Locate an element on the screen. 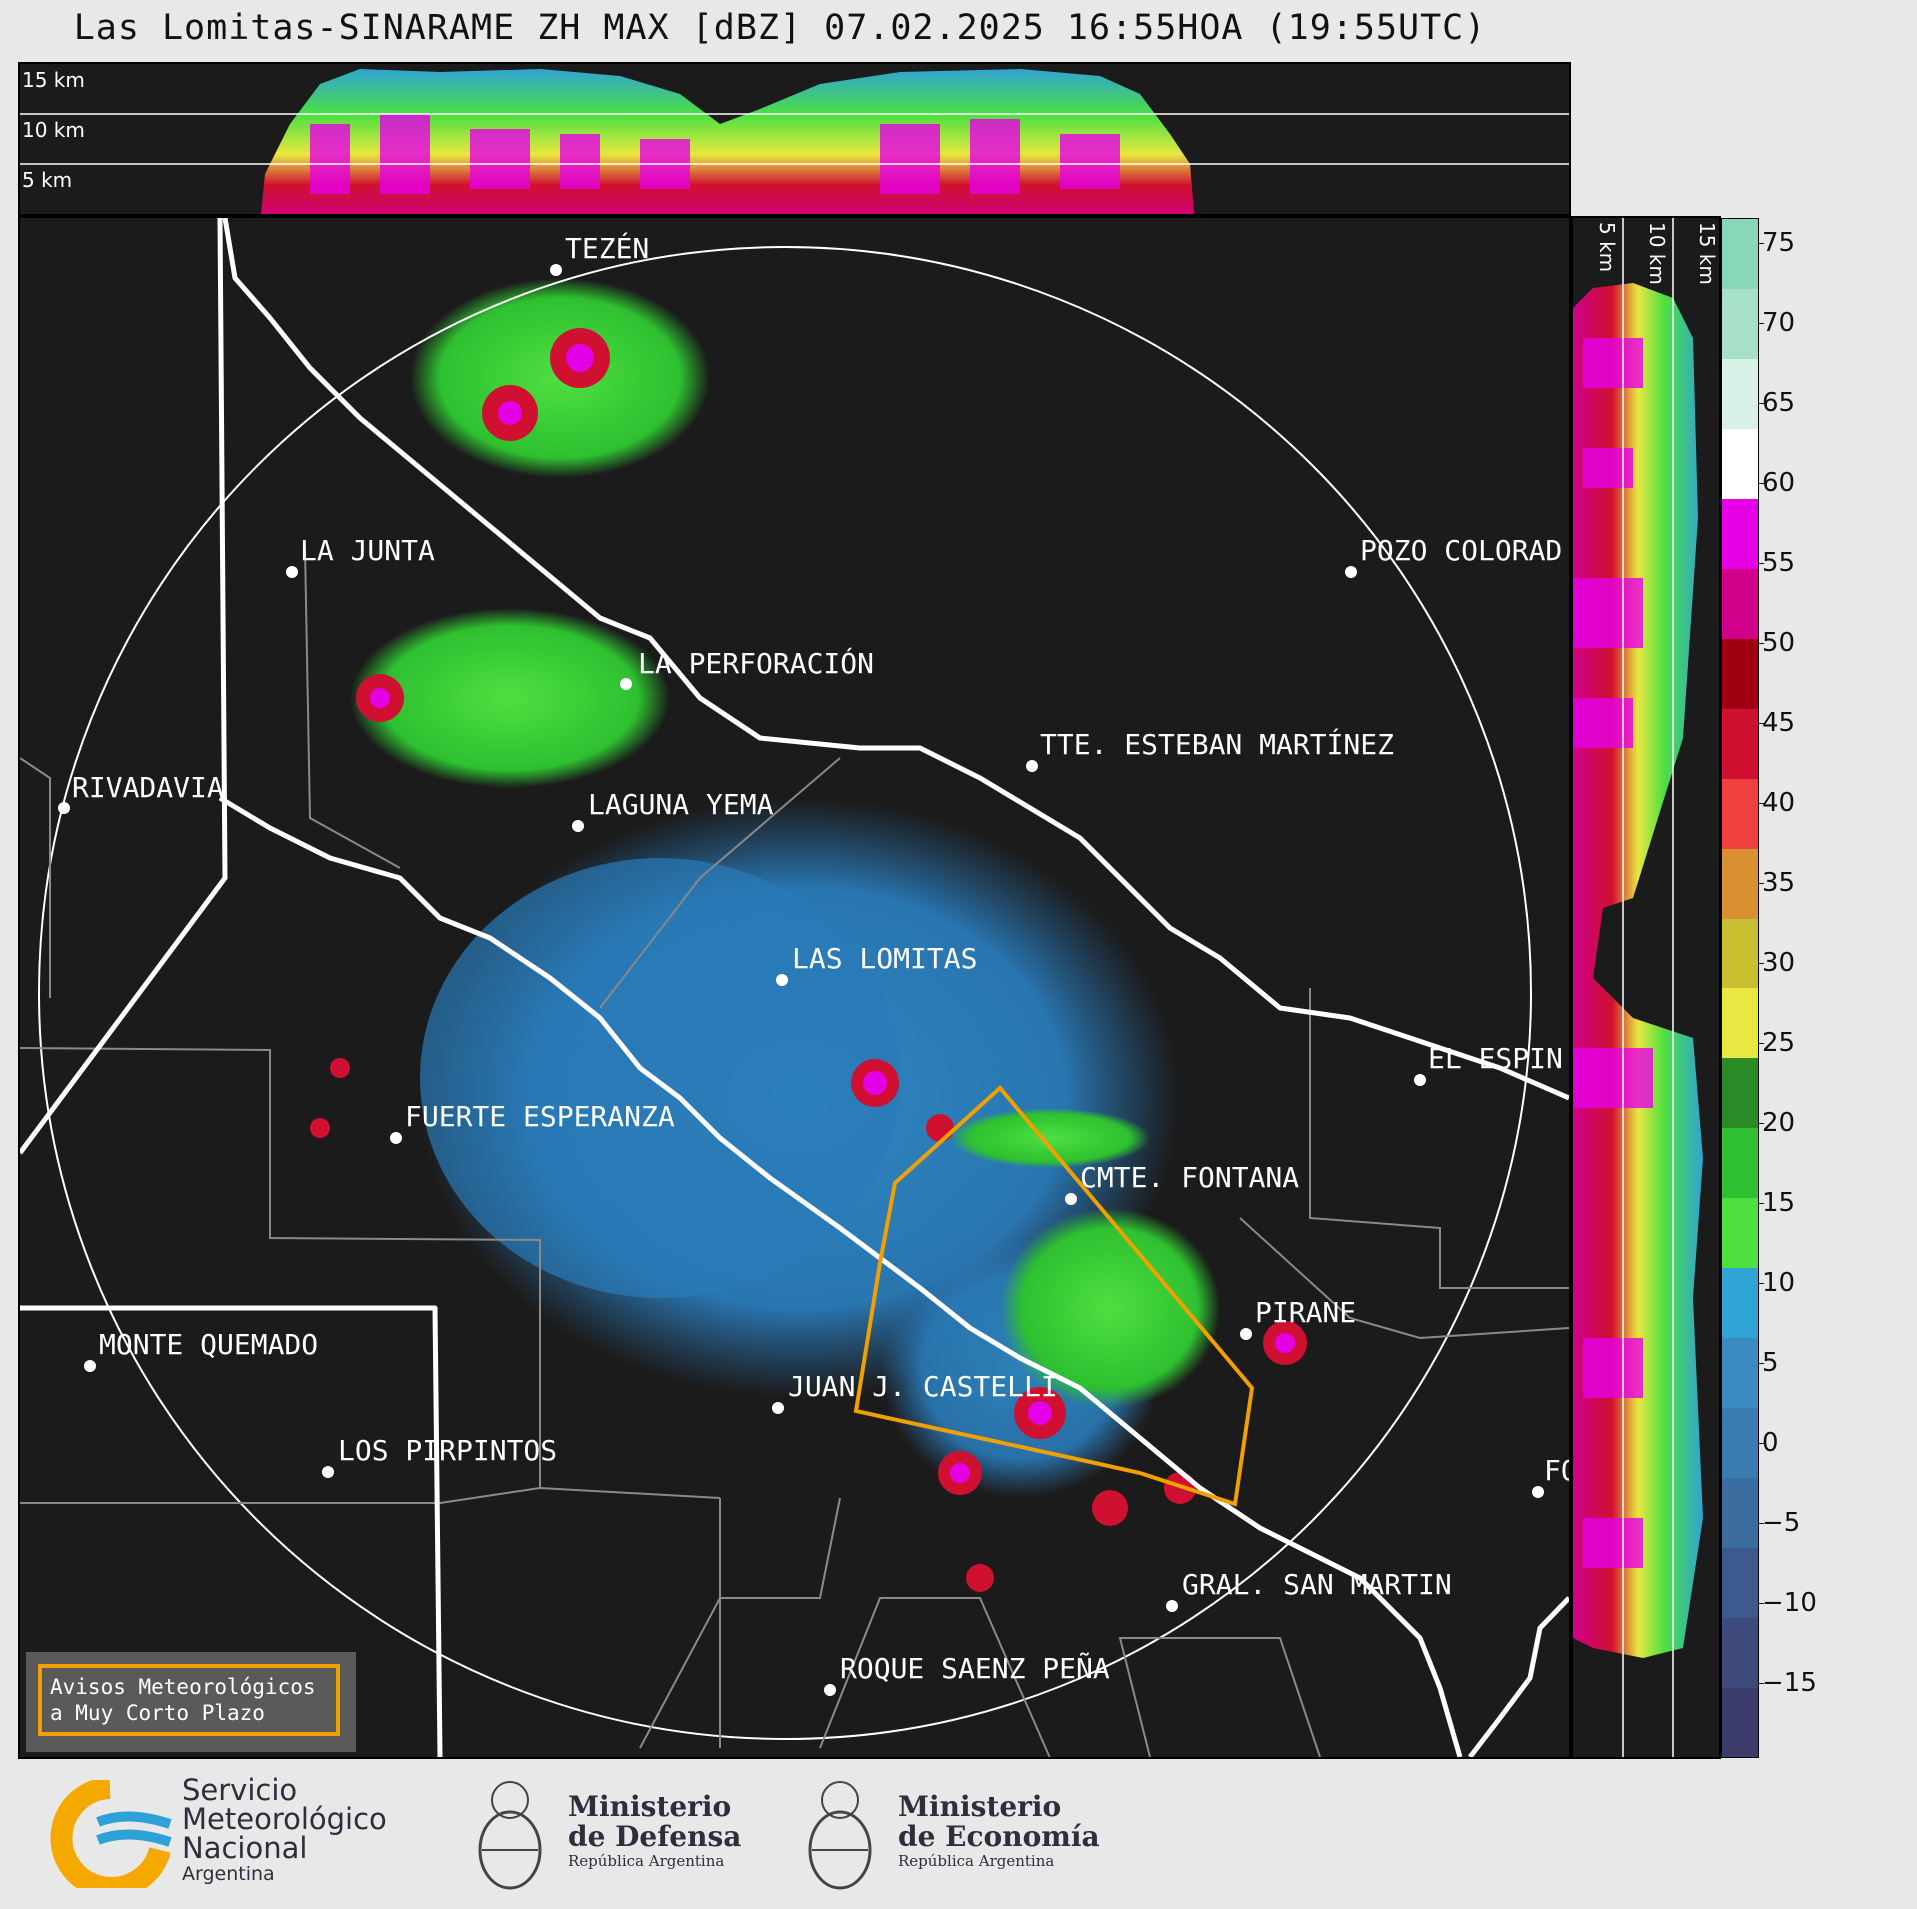 The image size is (1917, 1909). city-label-pirane: PIRANE is located at coordinates (1306, 1312).